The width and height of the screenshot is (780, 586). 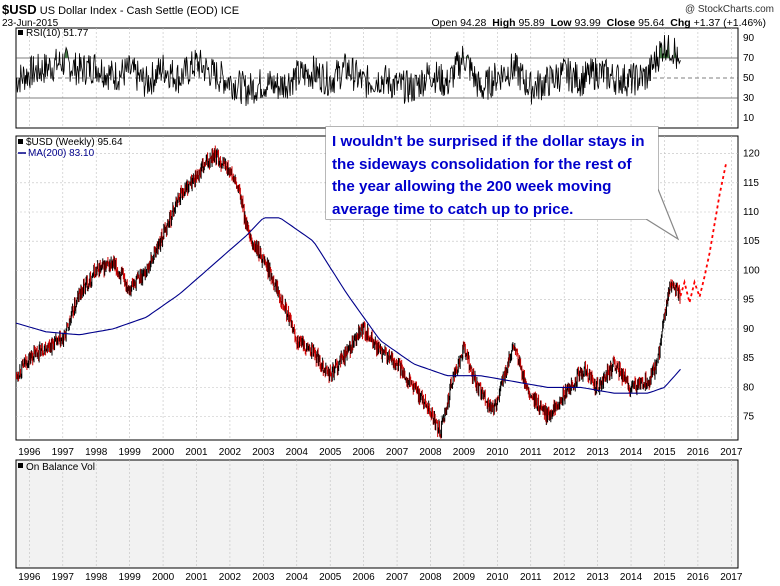 I want to click on x-tick-label: 1997, so click(x=63, y=452).